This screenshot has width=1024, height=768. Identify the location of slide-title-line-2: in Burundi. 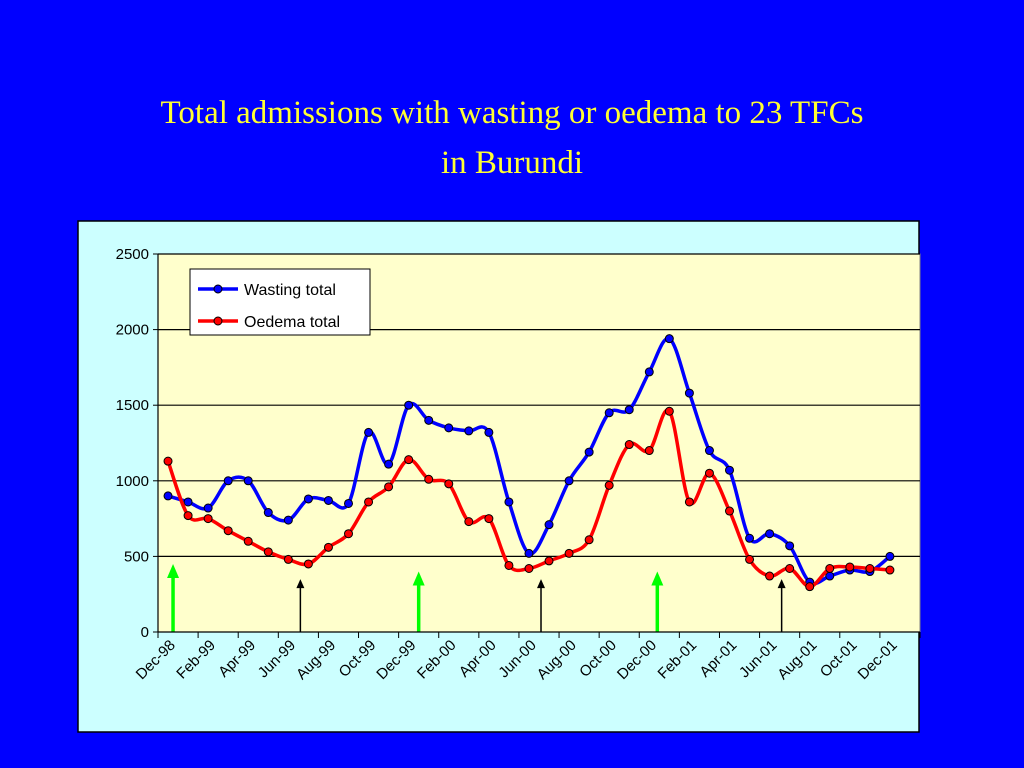
(512, 163).